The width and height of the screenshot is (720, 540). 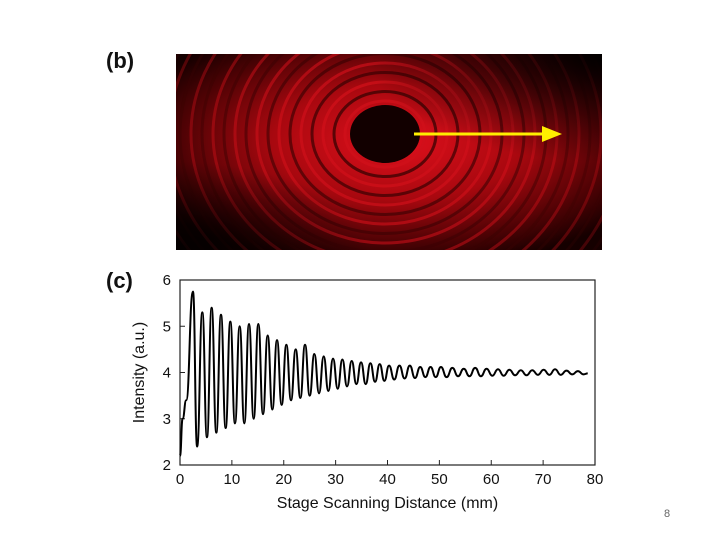 What do you see at coordinates (385, 134) in the screenshot?
I see `central-dark-spot` at bounding box center [385, 134].